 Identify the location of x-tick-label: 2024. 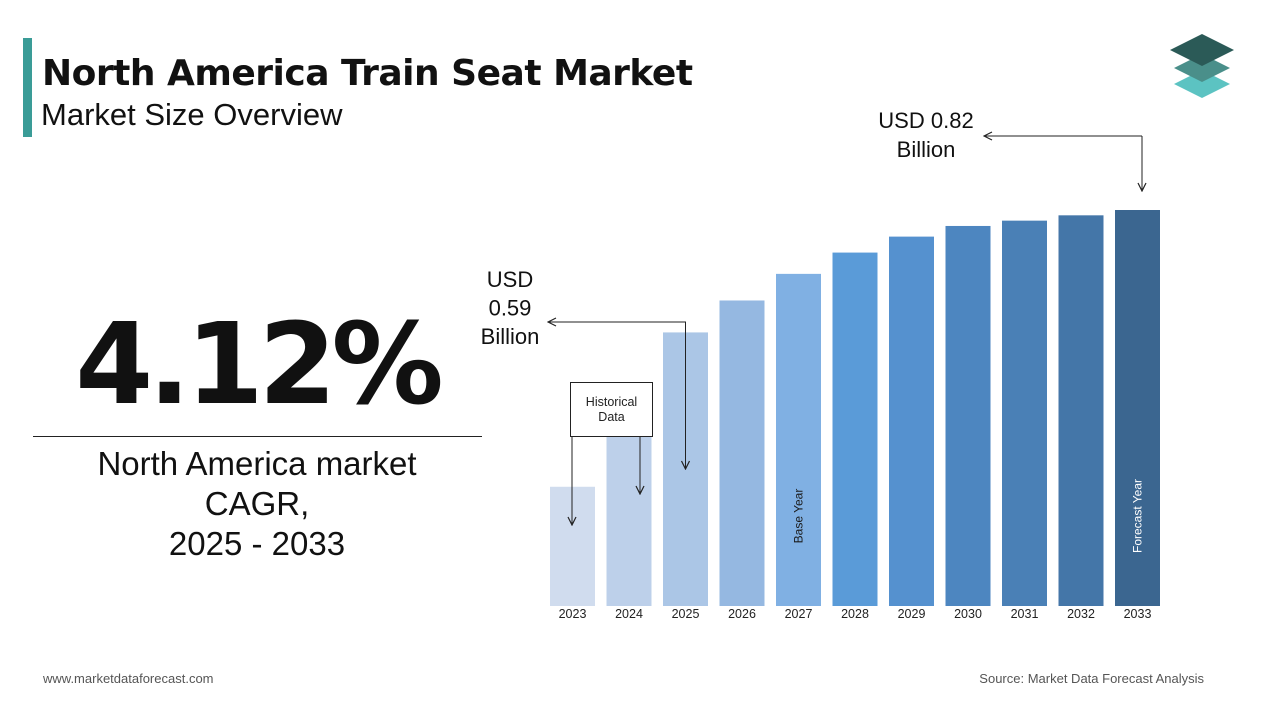
(629, 614).